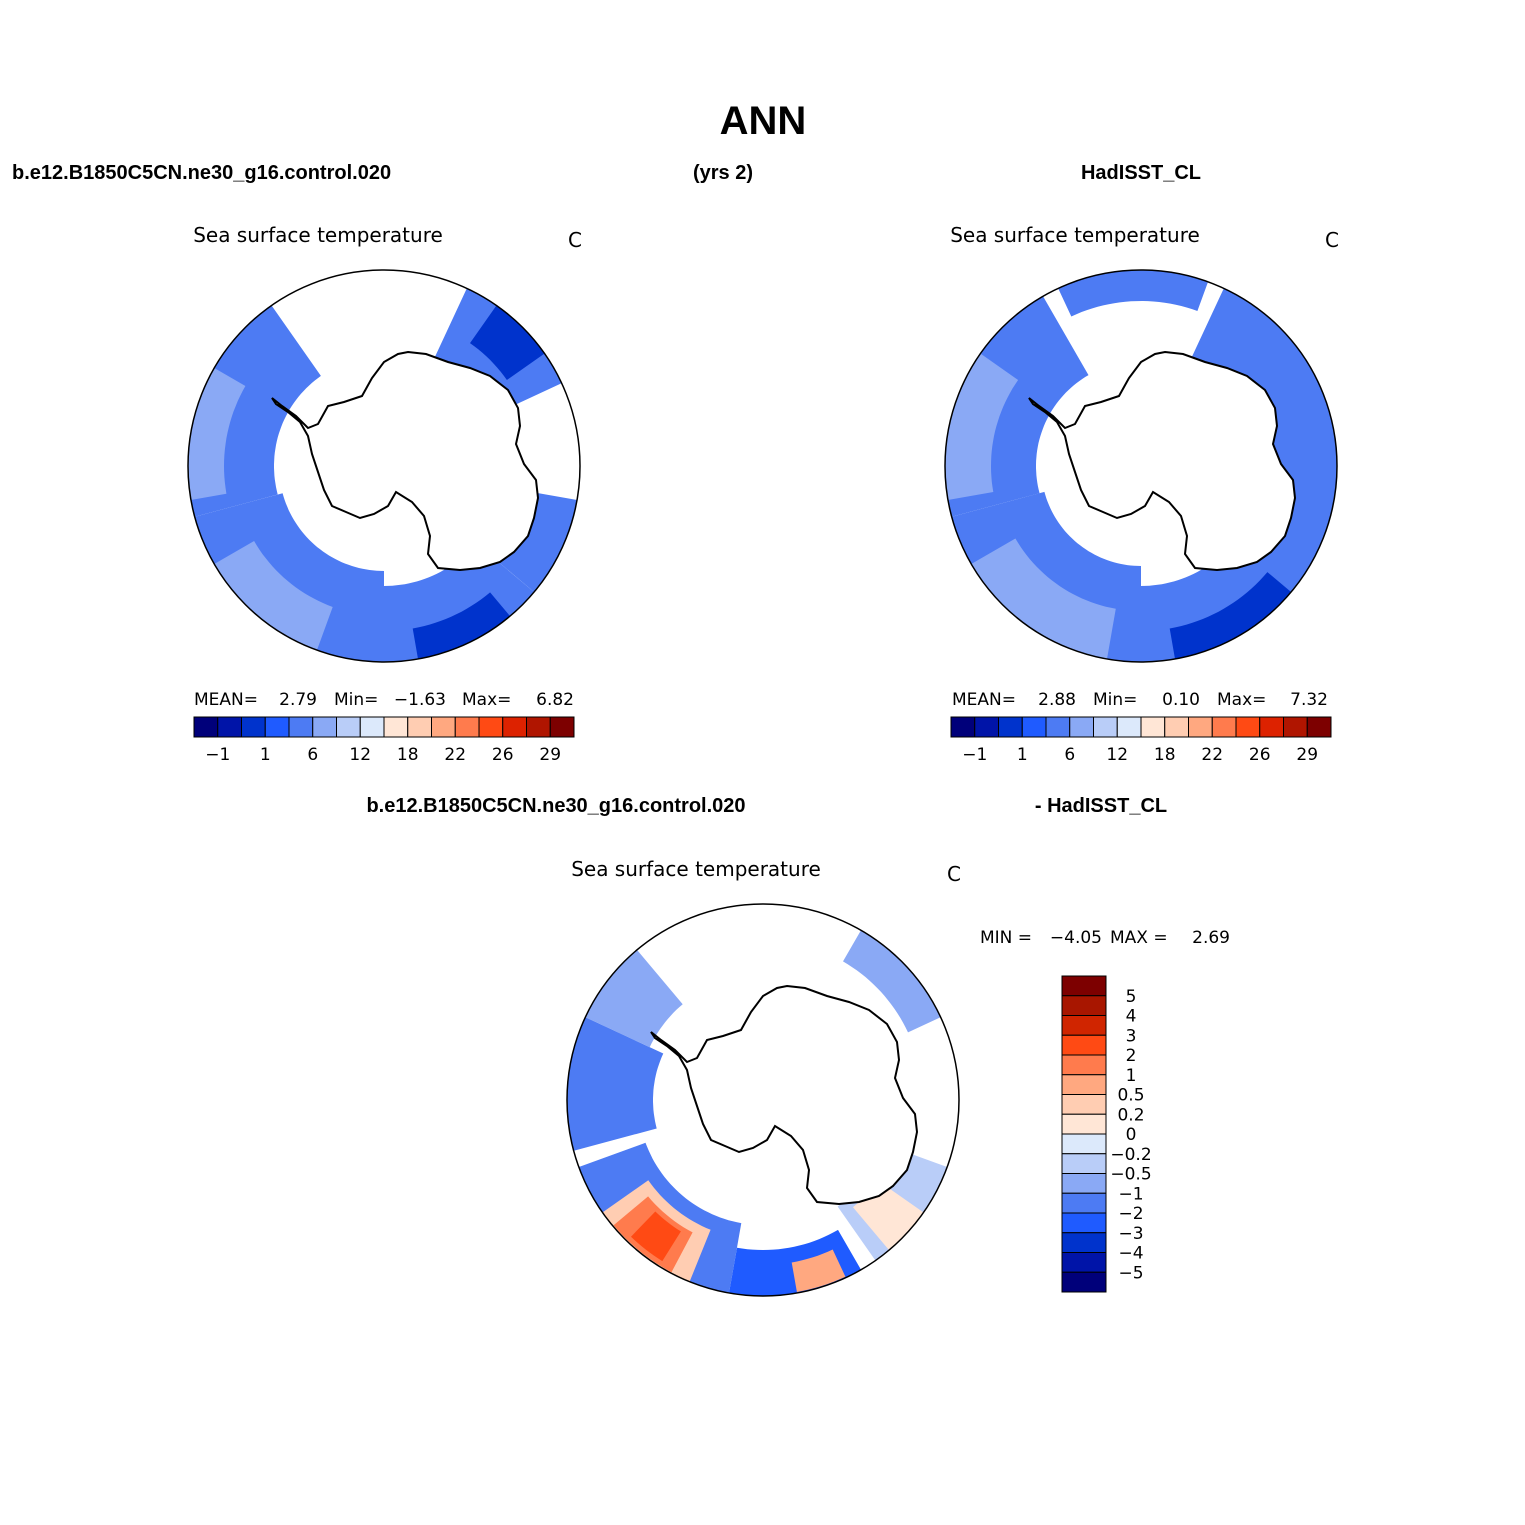 This screenshot has width=1525, height=1525. Describe the element at coordinates (1101, 806) in the screenshot. I see `diff-obs-name: - HadISST_CL` at that location.